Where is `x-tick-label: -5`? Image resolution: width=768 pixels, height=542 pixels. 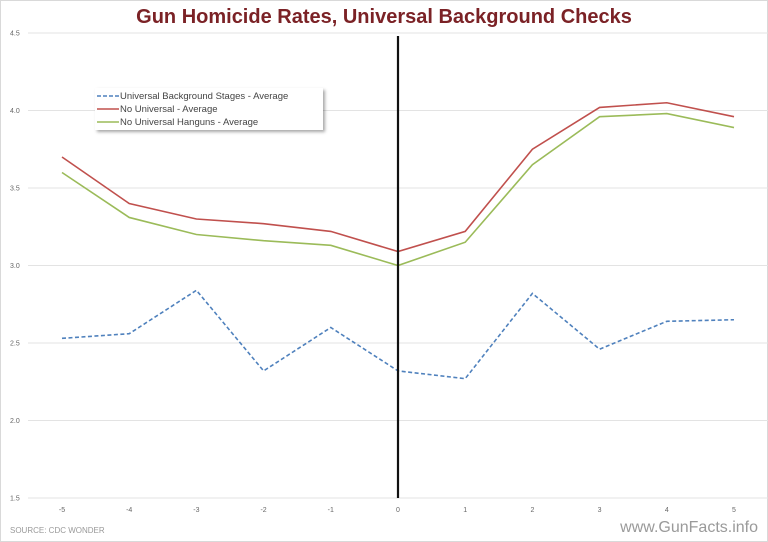 x-tick-label: -5 is located at coordinates (62, 510).